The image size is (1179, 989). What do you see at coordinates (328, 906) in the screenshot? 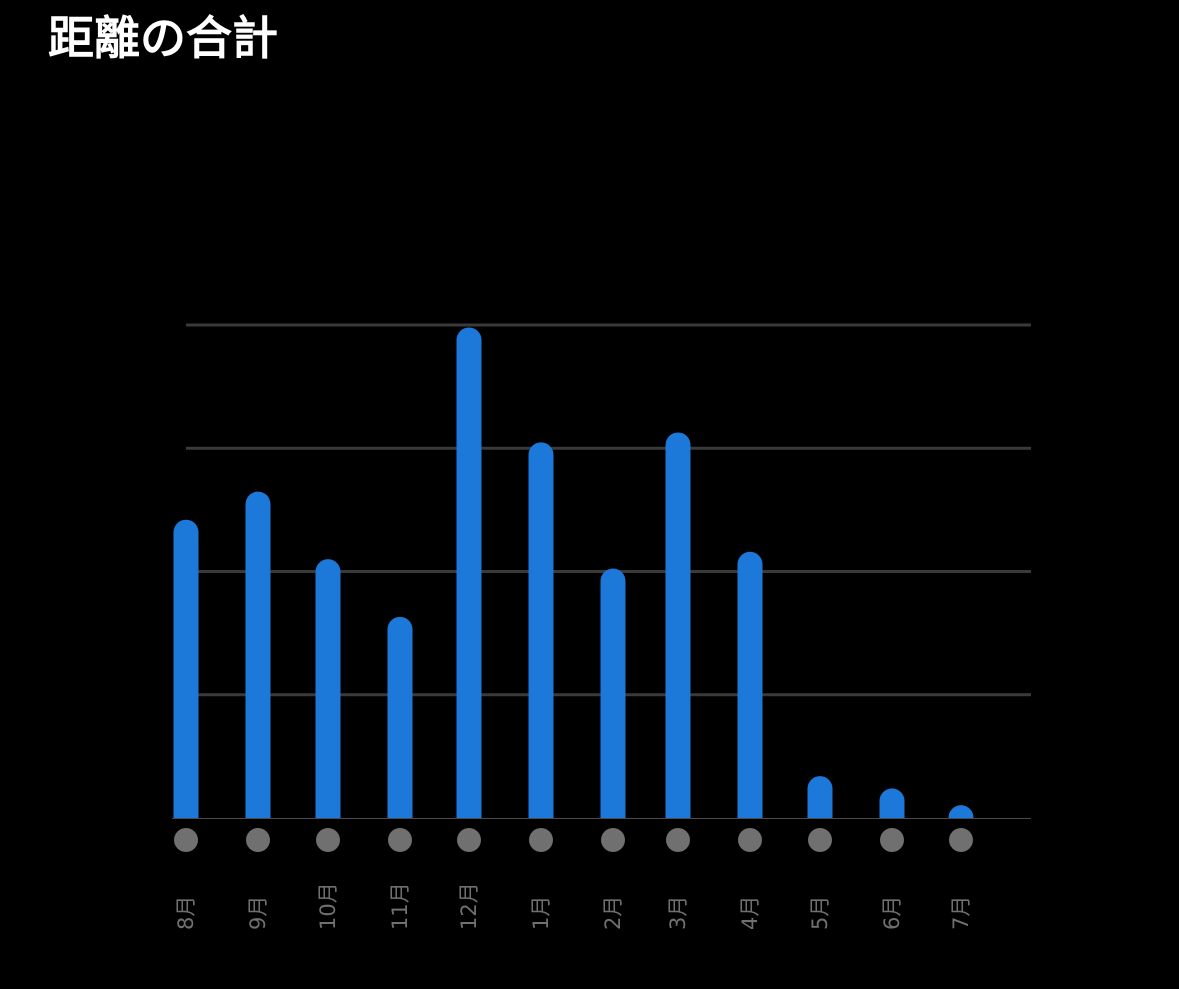
I see `x-tick-label: 10月` at bounding box center [328, 906].